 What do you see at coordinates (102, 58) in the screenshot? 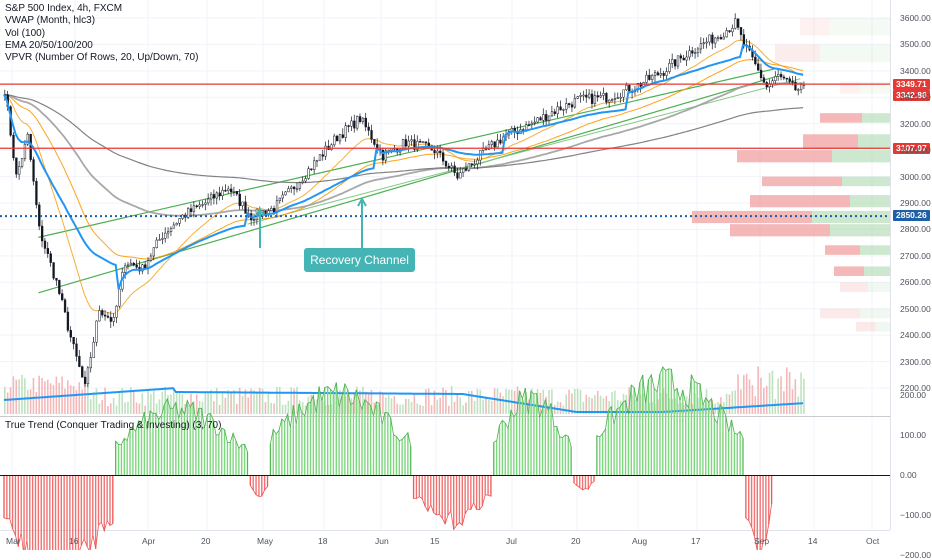
I see `indicator-vpvr-label: VPVR (Number Of Rows, 20, Up/Down, 70)` at bounding box center [102, 58].